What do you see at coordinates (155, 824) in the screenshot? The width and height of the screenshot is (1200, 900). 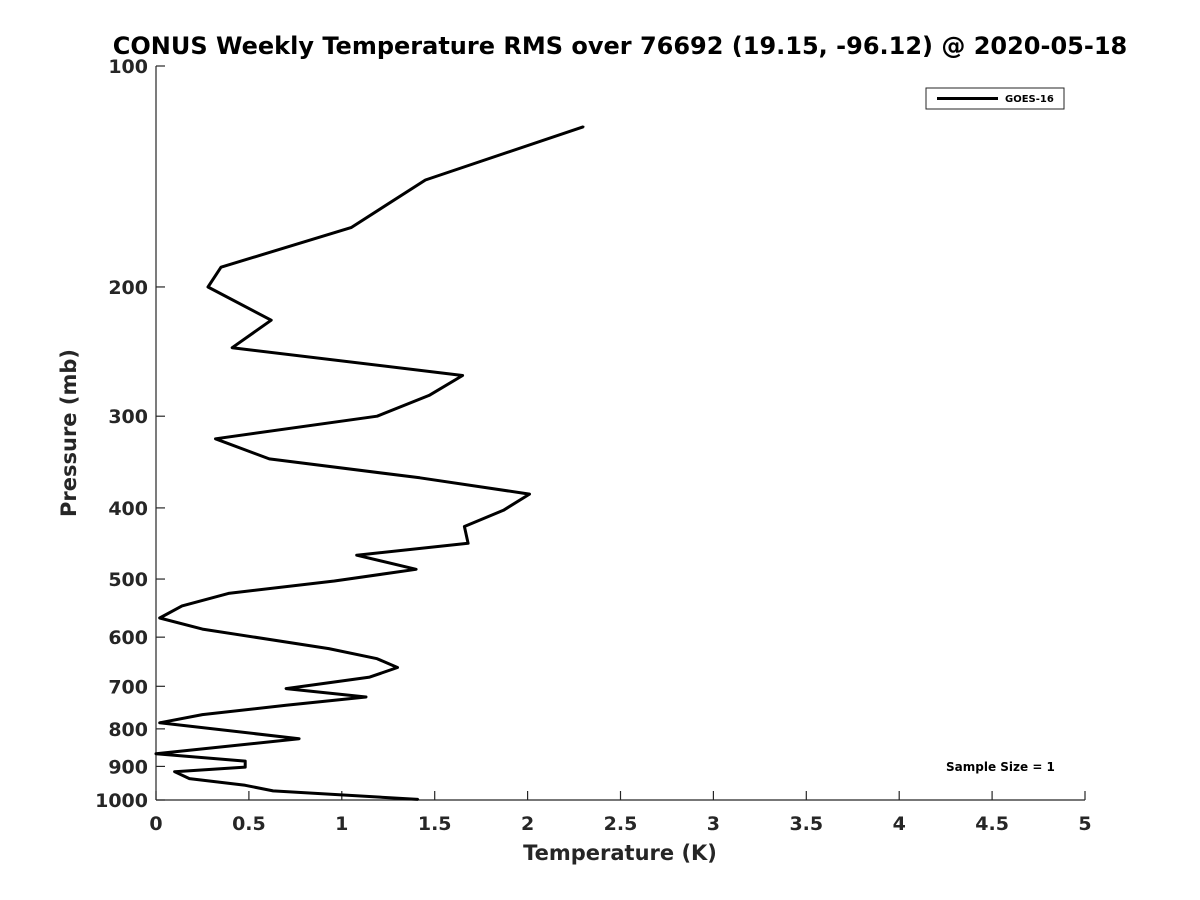 I see `x-tick-label: 0` at bounding box center [155, 824].